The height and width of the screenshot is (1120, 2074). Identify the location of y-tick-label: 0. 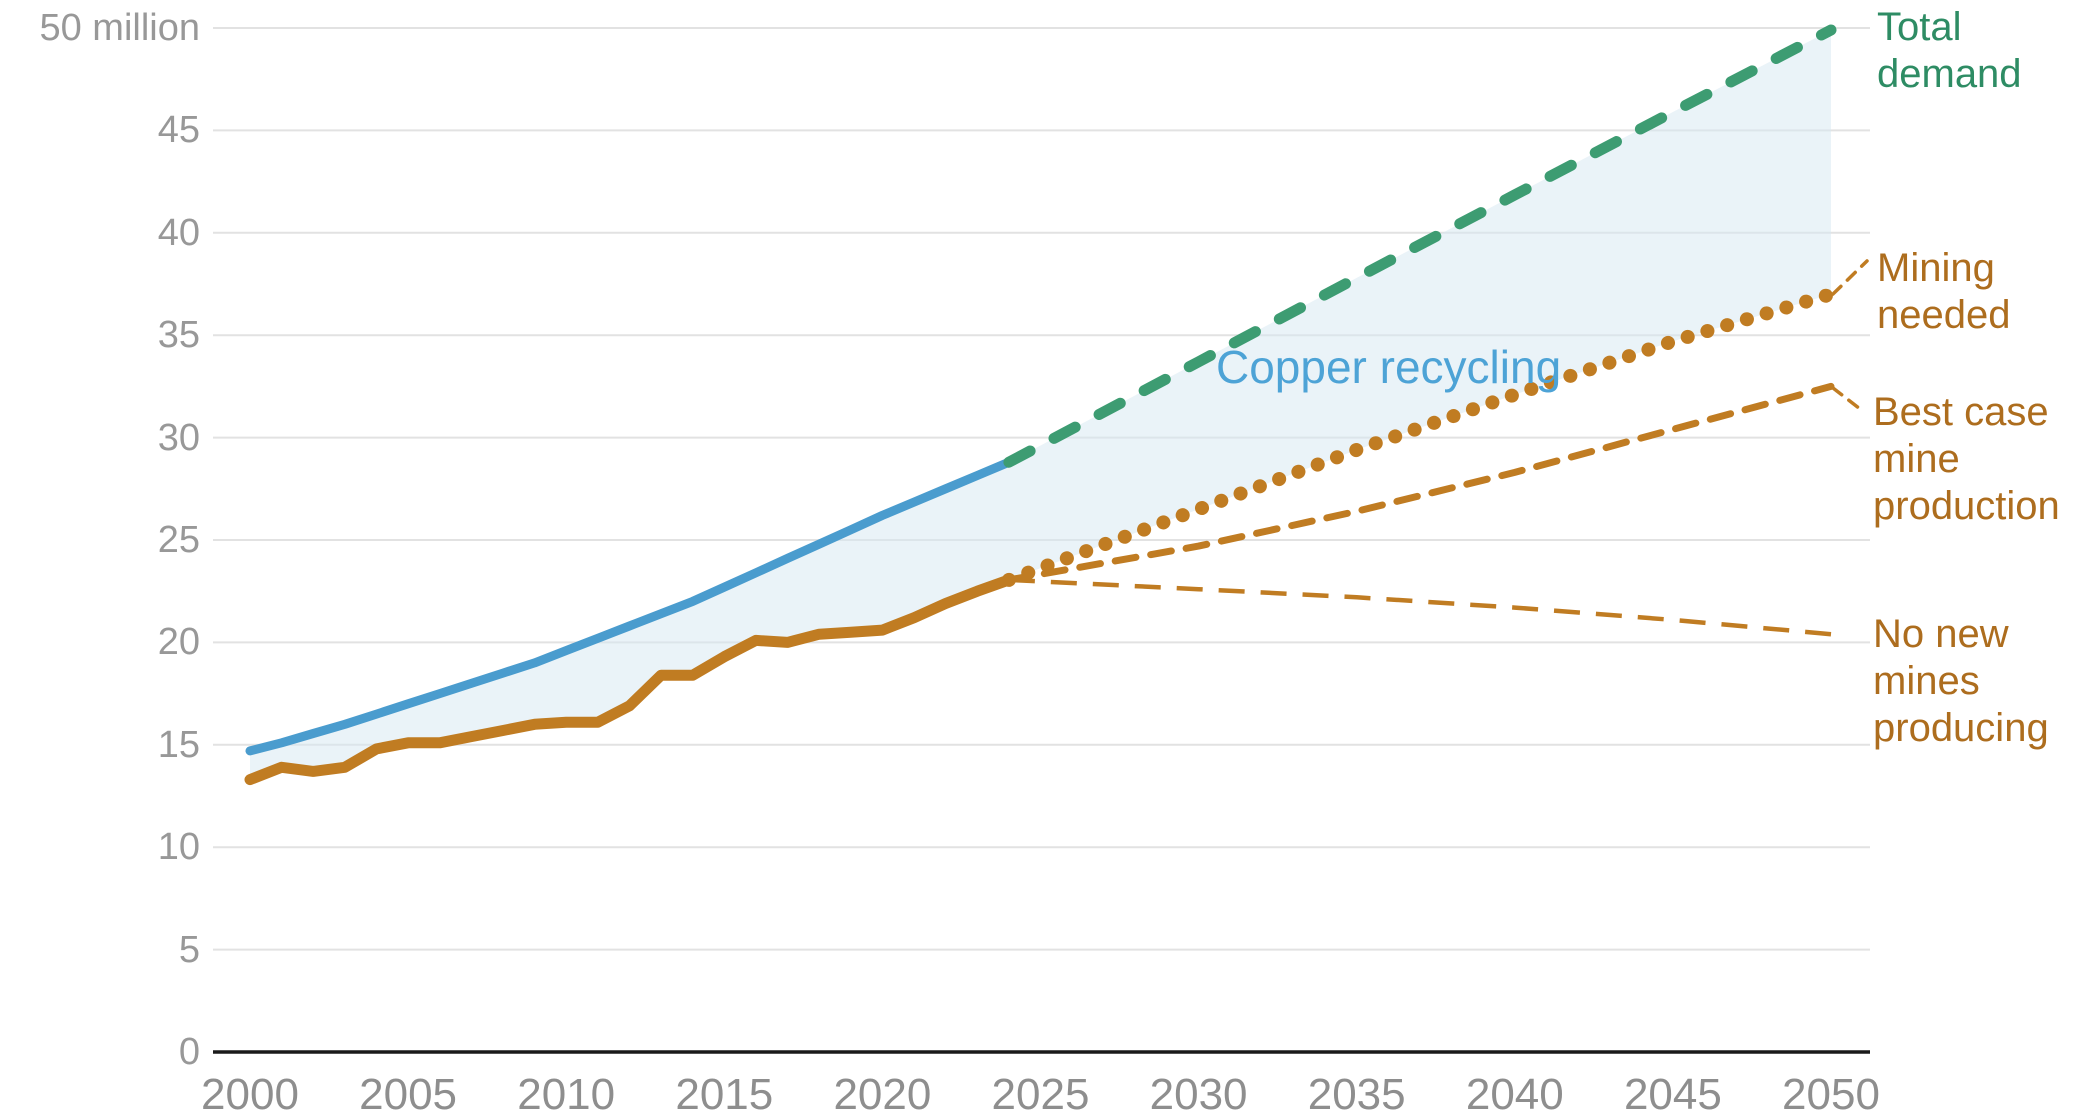
(189, 1052).